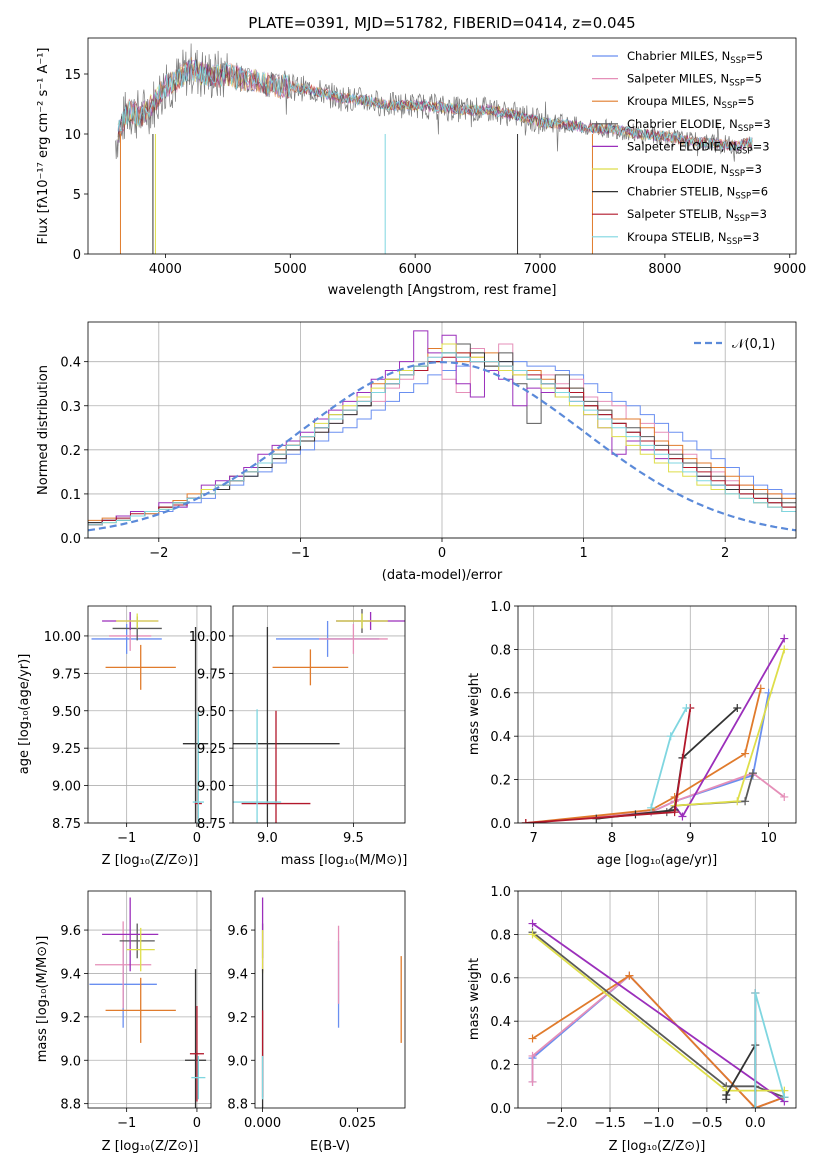 The image size is (819, 1170). What do you see at coordinates (165, 269) in the screenshot?
I see `x-tick-label: 4000` at bounding box center [165, 269].